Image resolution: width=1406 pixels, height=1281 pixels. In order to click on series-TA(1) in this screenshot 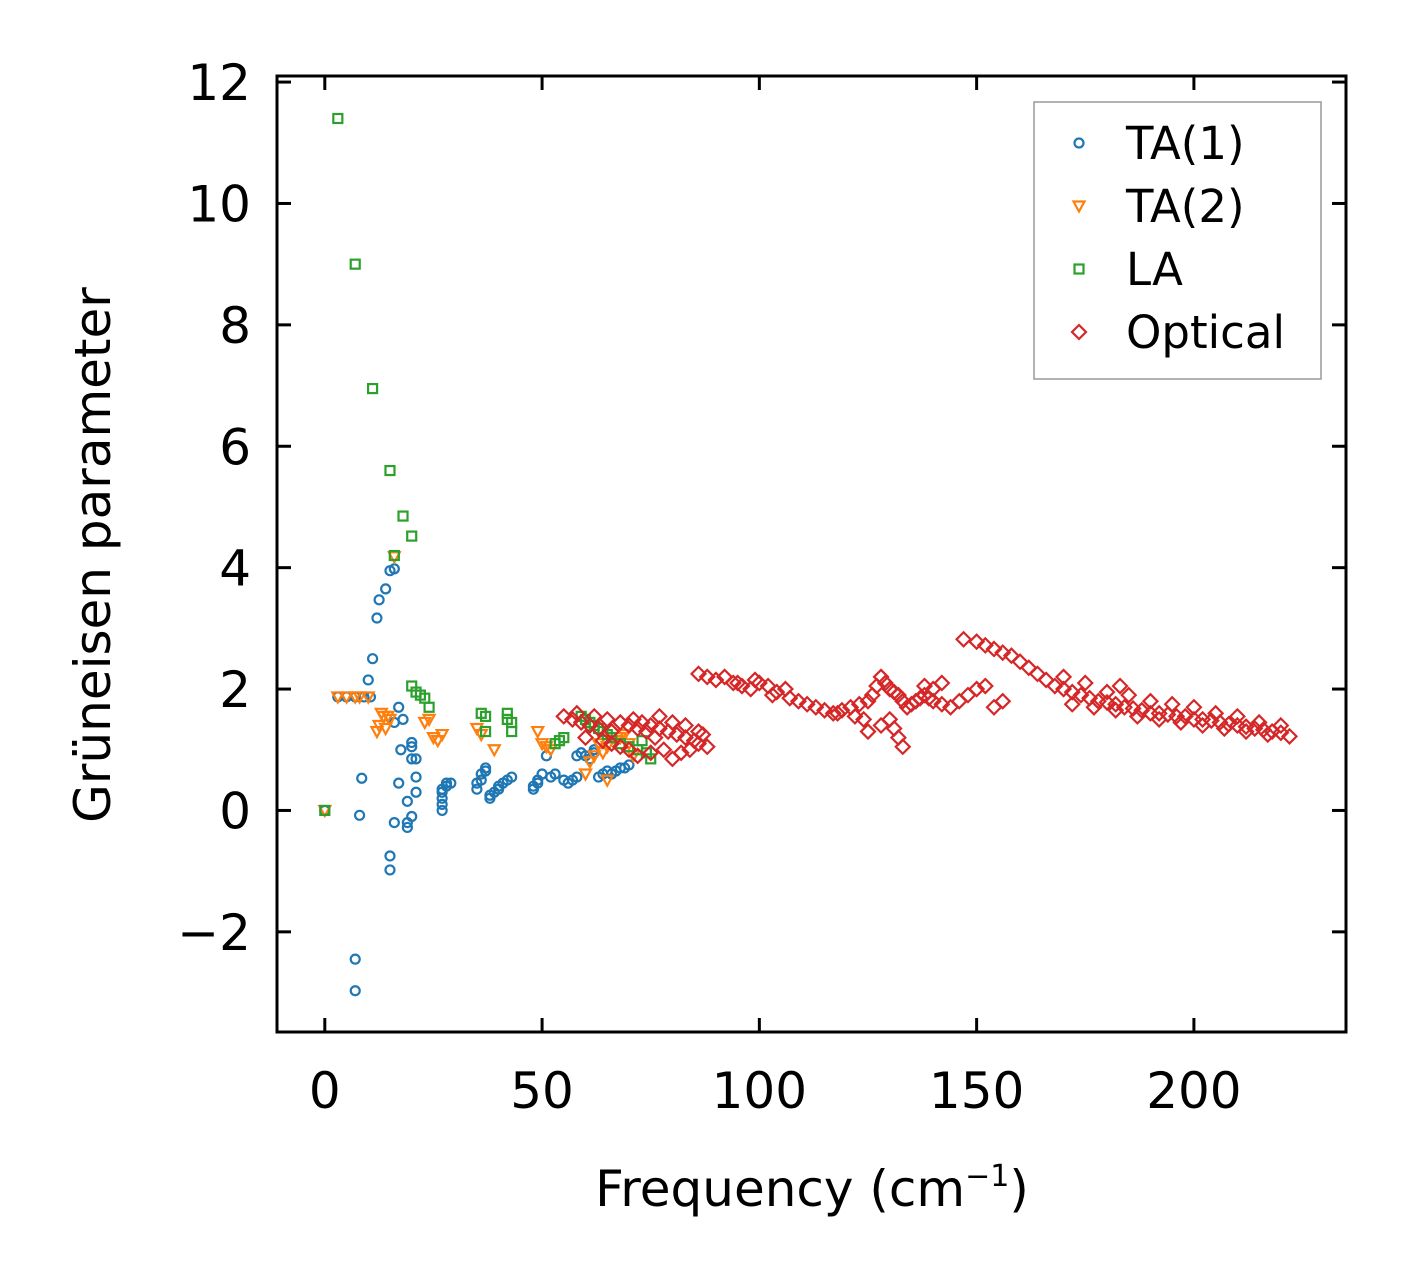, I will do `click(477, 780)`.